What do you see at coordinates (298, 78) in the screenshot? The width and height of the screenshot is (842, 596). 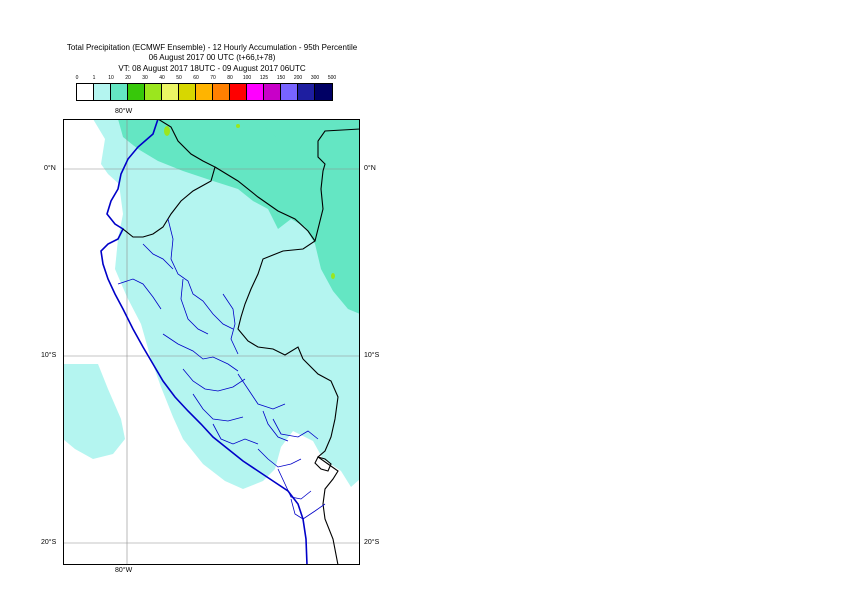 I see `legend-tick-label: 200` at bounding box center [298, 78].